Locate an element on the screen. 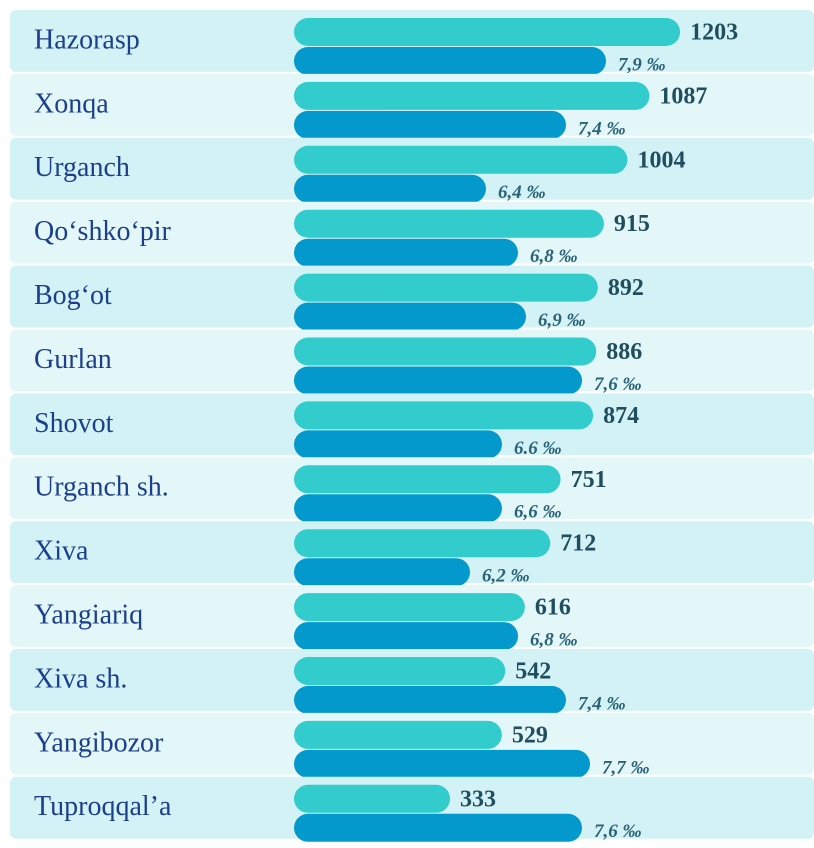 This screenshot has height=848, width=814. rate-label: 6,9 ‰ is located at coordinates (562, 320).